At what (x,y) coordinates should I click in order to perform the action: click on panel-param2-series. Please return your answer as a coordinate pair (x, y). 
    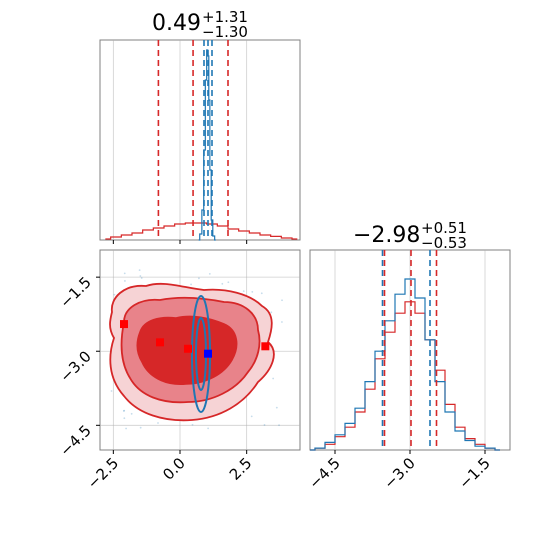
    Looking at the image, I should click on (405, 364).